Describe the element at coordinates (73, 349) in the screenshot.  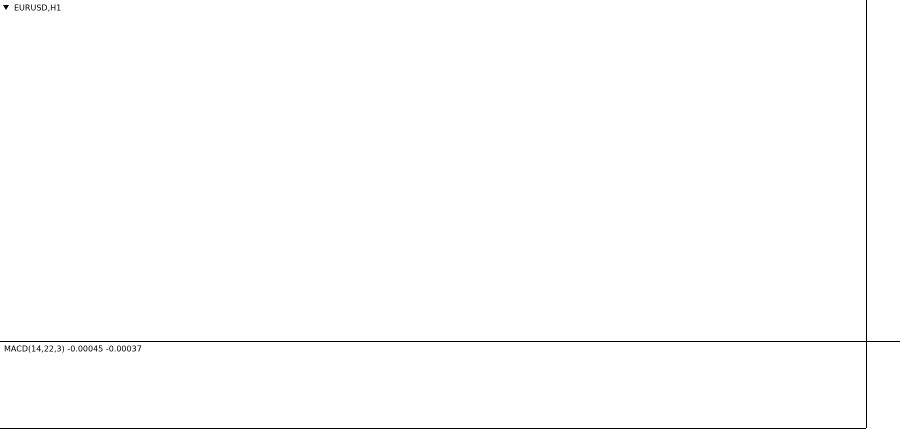
I see `indicator-title: MACD(14,22,3) -0.00045 -0.00037` at that location.